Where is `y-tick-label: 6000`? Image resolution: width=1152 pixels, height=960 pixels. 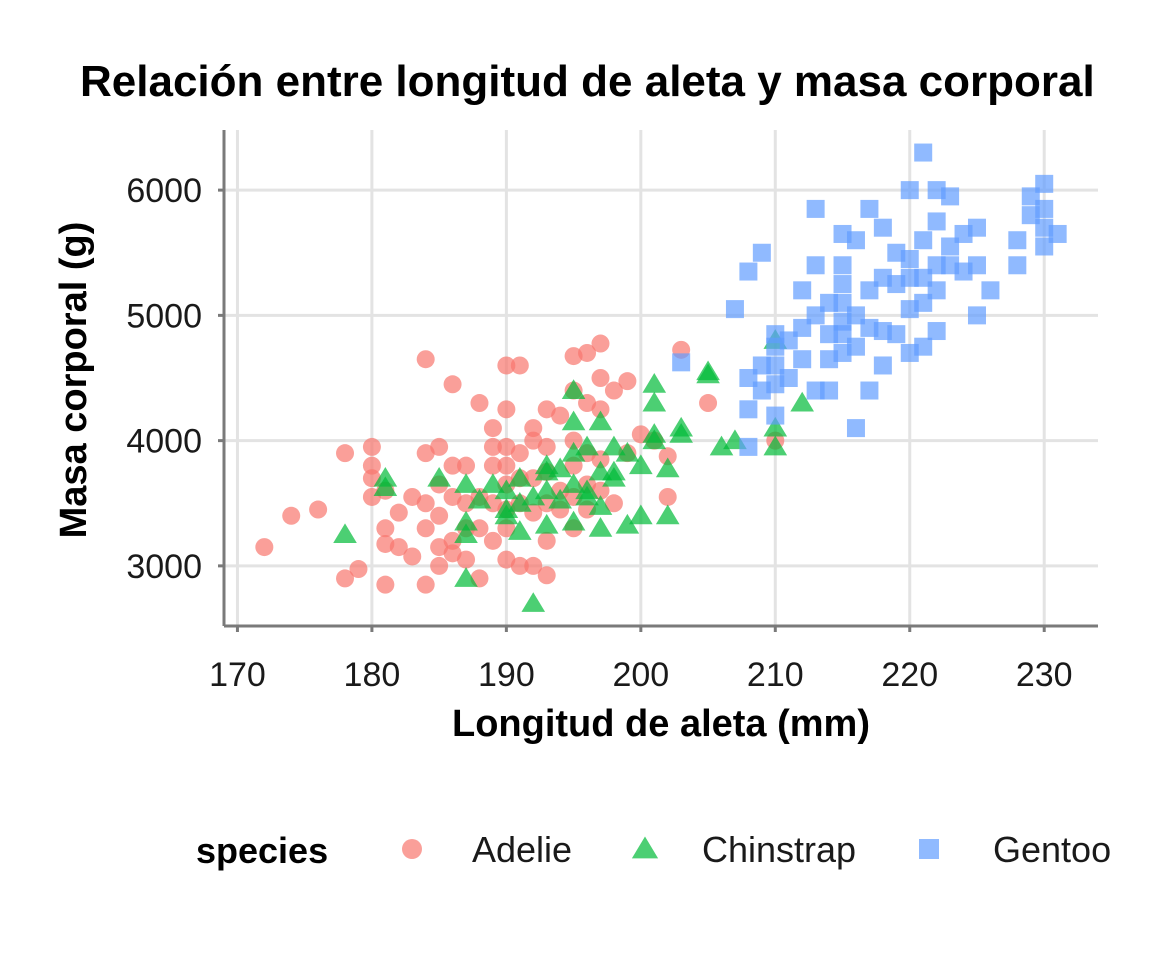 y-tick-label: 6000 is located at coordinates (164, 191).